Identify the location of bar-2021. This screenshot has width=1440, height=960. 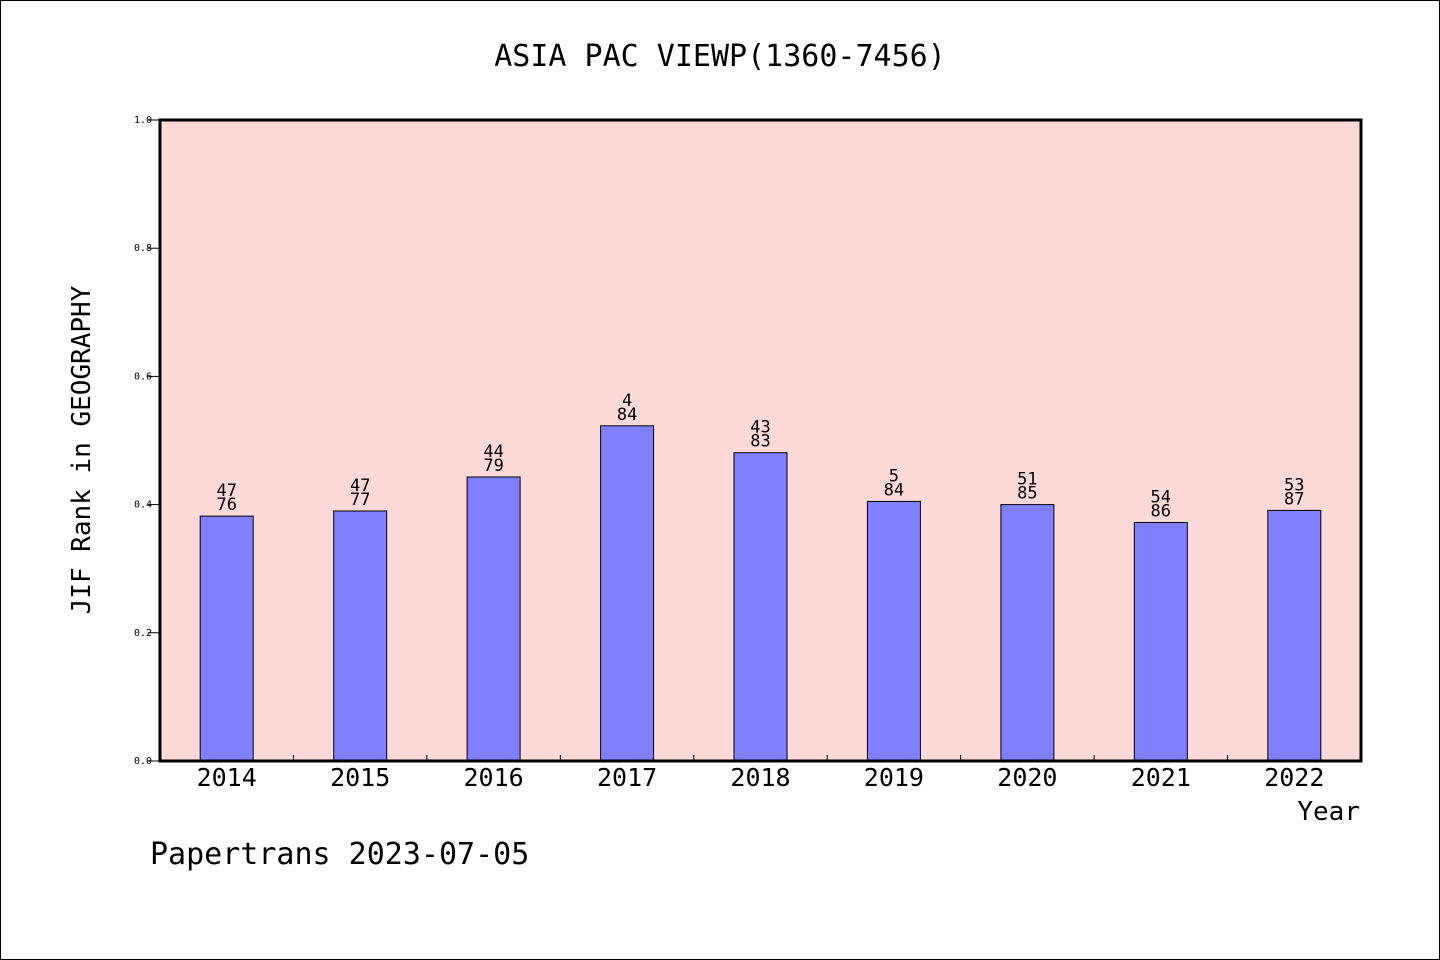
(1160, 642).